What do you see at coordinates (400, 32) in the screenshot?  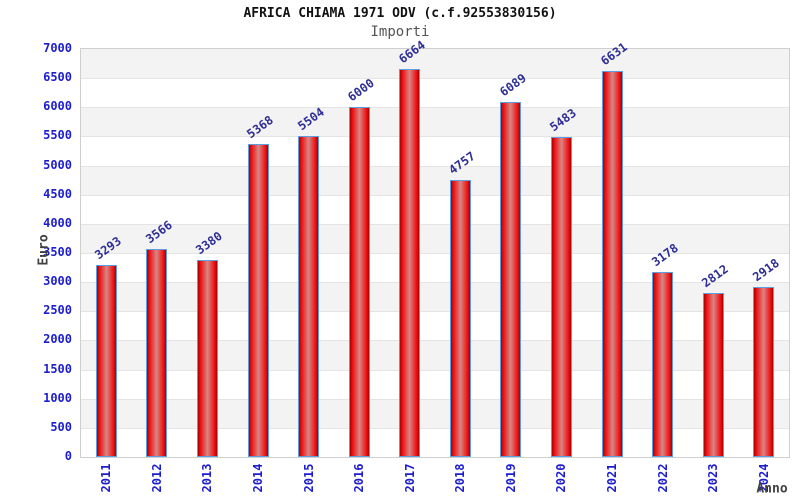 I see `chart-subtitle: Importi` at bounding box center [400, 32].